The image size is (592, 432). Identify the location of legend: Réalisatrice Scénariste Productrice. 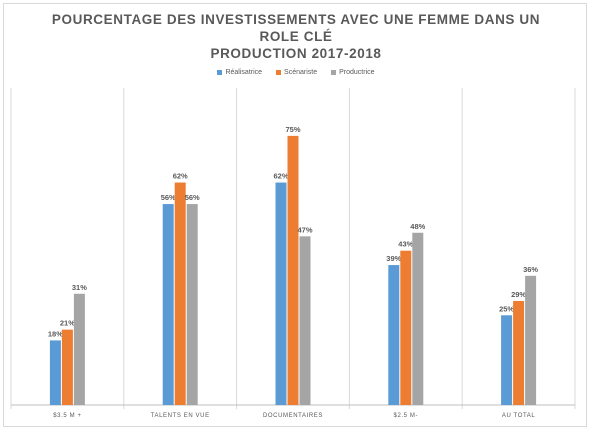
(296, 72).